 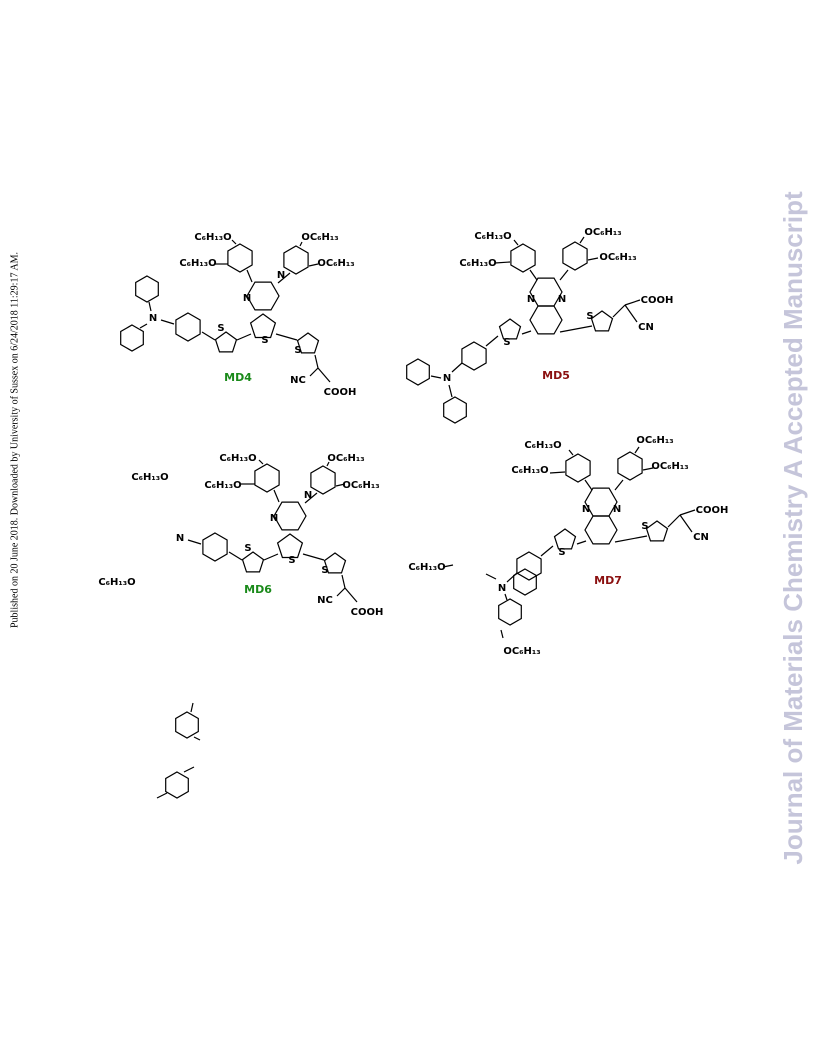 I want to click on compound-name: MD4, so click(x=238, y=377).